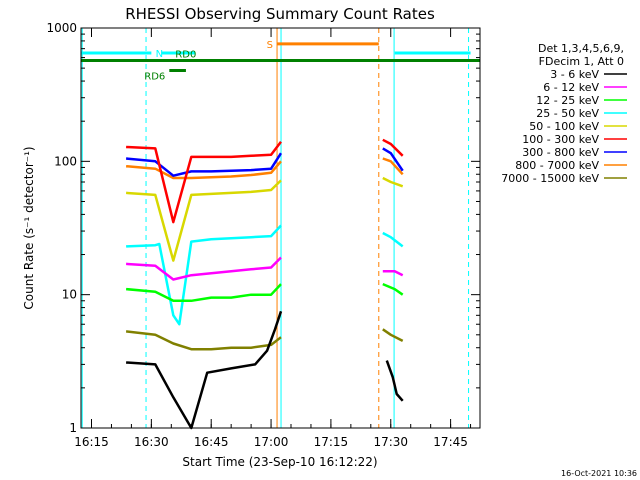  What do you see at coordinates (390, 442) in the screenshot?
I see `x-tick-label-17:30: 17:30` at bounding box center [390, 442].